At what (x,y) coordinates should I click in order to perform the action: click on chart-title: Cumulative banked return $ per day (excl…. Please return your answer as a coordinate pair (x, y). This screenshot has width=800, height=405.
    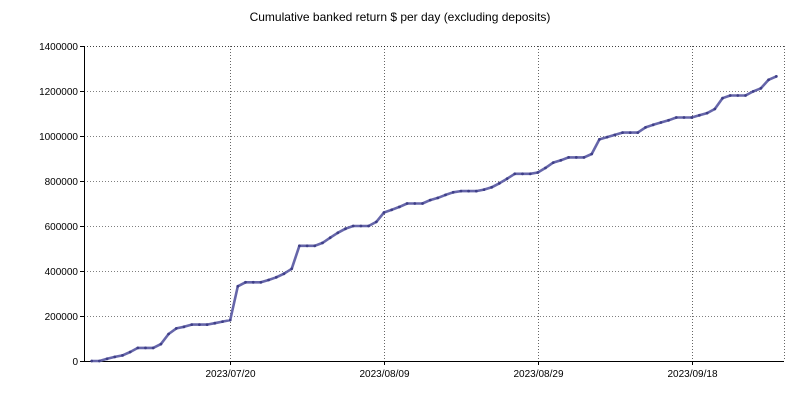
    Looking at the image, I should click on (400, 17).